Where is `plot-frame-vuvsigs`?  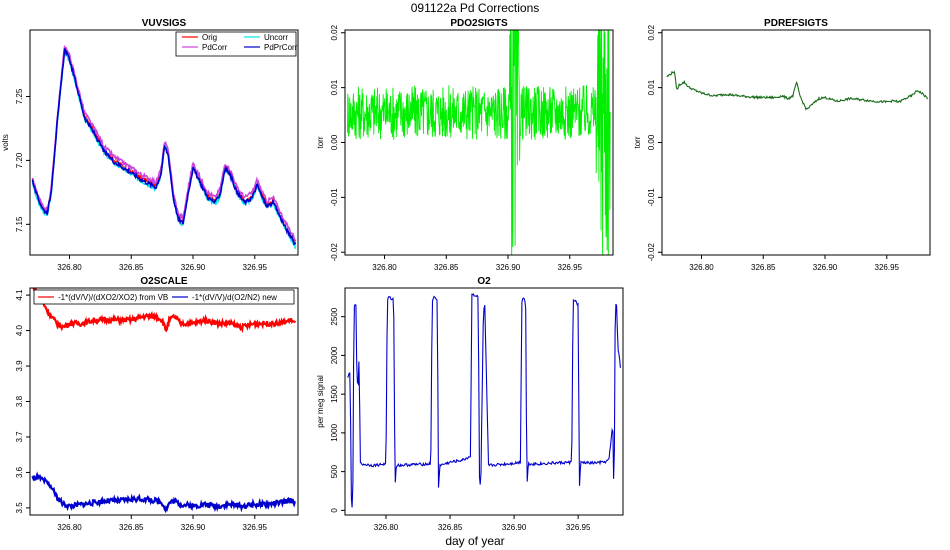
plot-frame-vuvsigs is located at coordinates (164, 142).